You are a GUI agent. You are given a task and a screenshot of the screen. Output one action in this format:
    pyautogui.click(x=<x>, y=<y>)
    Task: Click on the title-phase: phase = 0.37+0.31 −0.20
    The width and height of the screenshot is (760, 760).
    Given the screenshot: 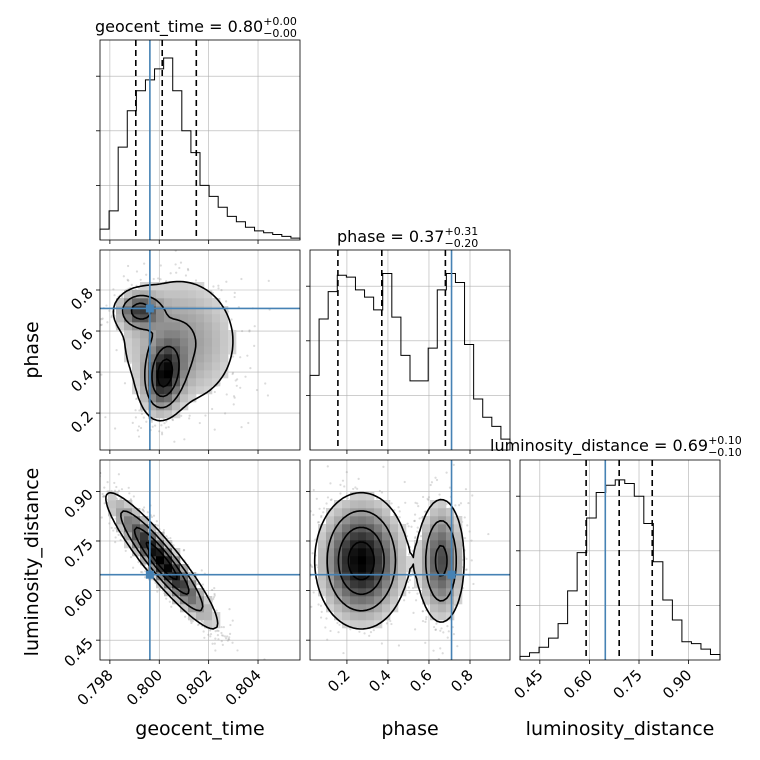 What is the action you would take?
    pyautogui.click(x=407, y=237)
    